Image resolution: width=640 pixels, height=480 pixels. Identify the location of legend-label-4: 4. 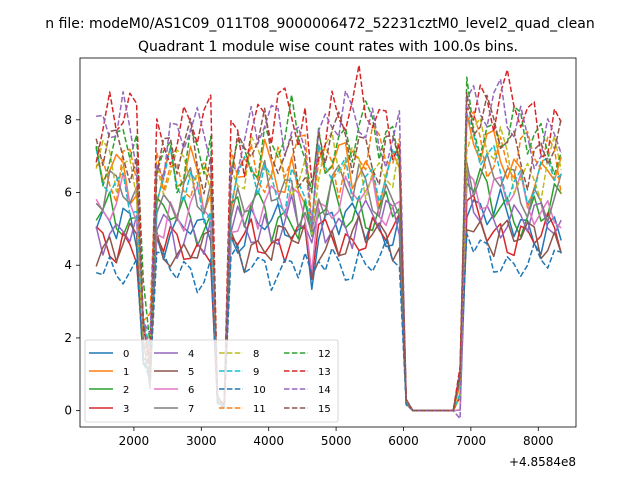
(191, 354).